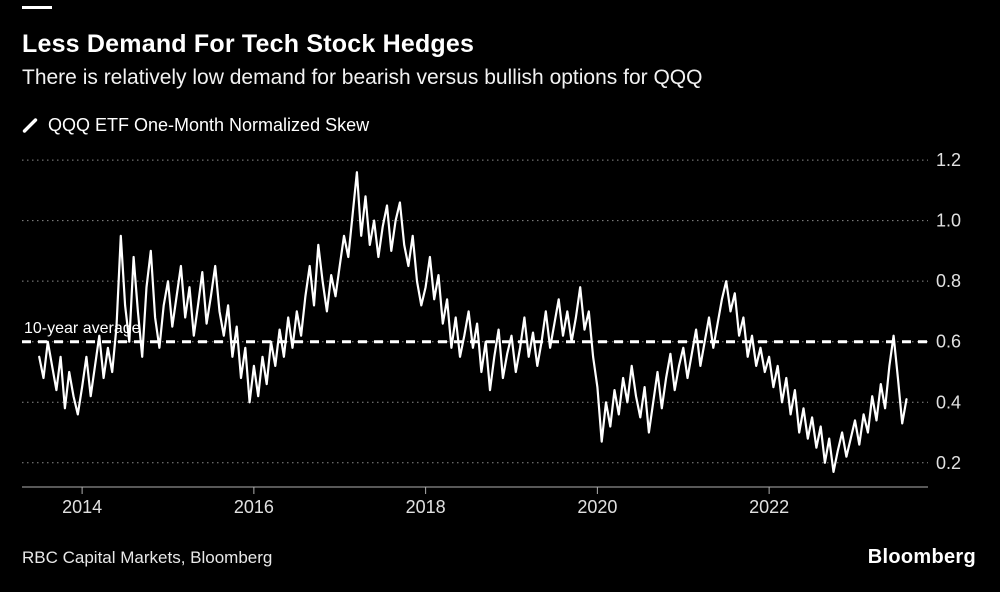 This screenshot has height=592, width=1000. What do you see at coordinates (209, 125) in the screenshot?
I see `legend-label: QQQ ETF One-Month Normalized Skew` at bounding box center [209, 125].